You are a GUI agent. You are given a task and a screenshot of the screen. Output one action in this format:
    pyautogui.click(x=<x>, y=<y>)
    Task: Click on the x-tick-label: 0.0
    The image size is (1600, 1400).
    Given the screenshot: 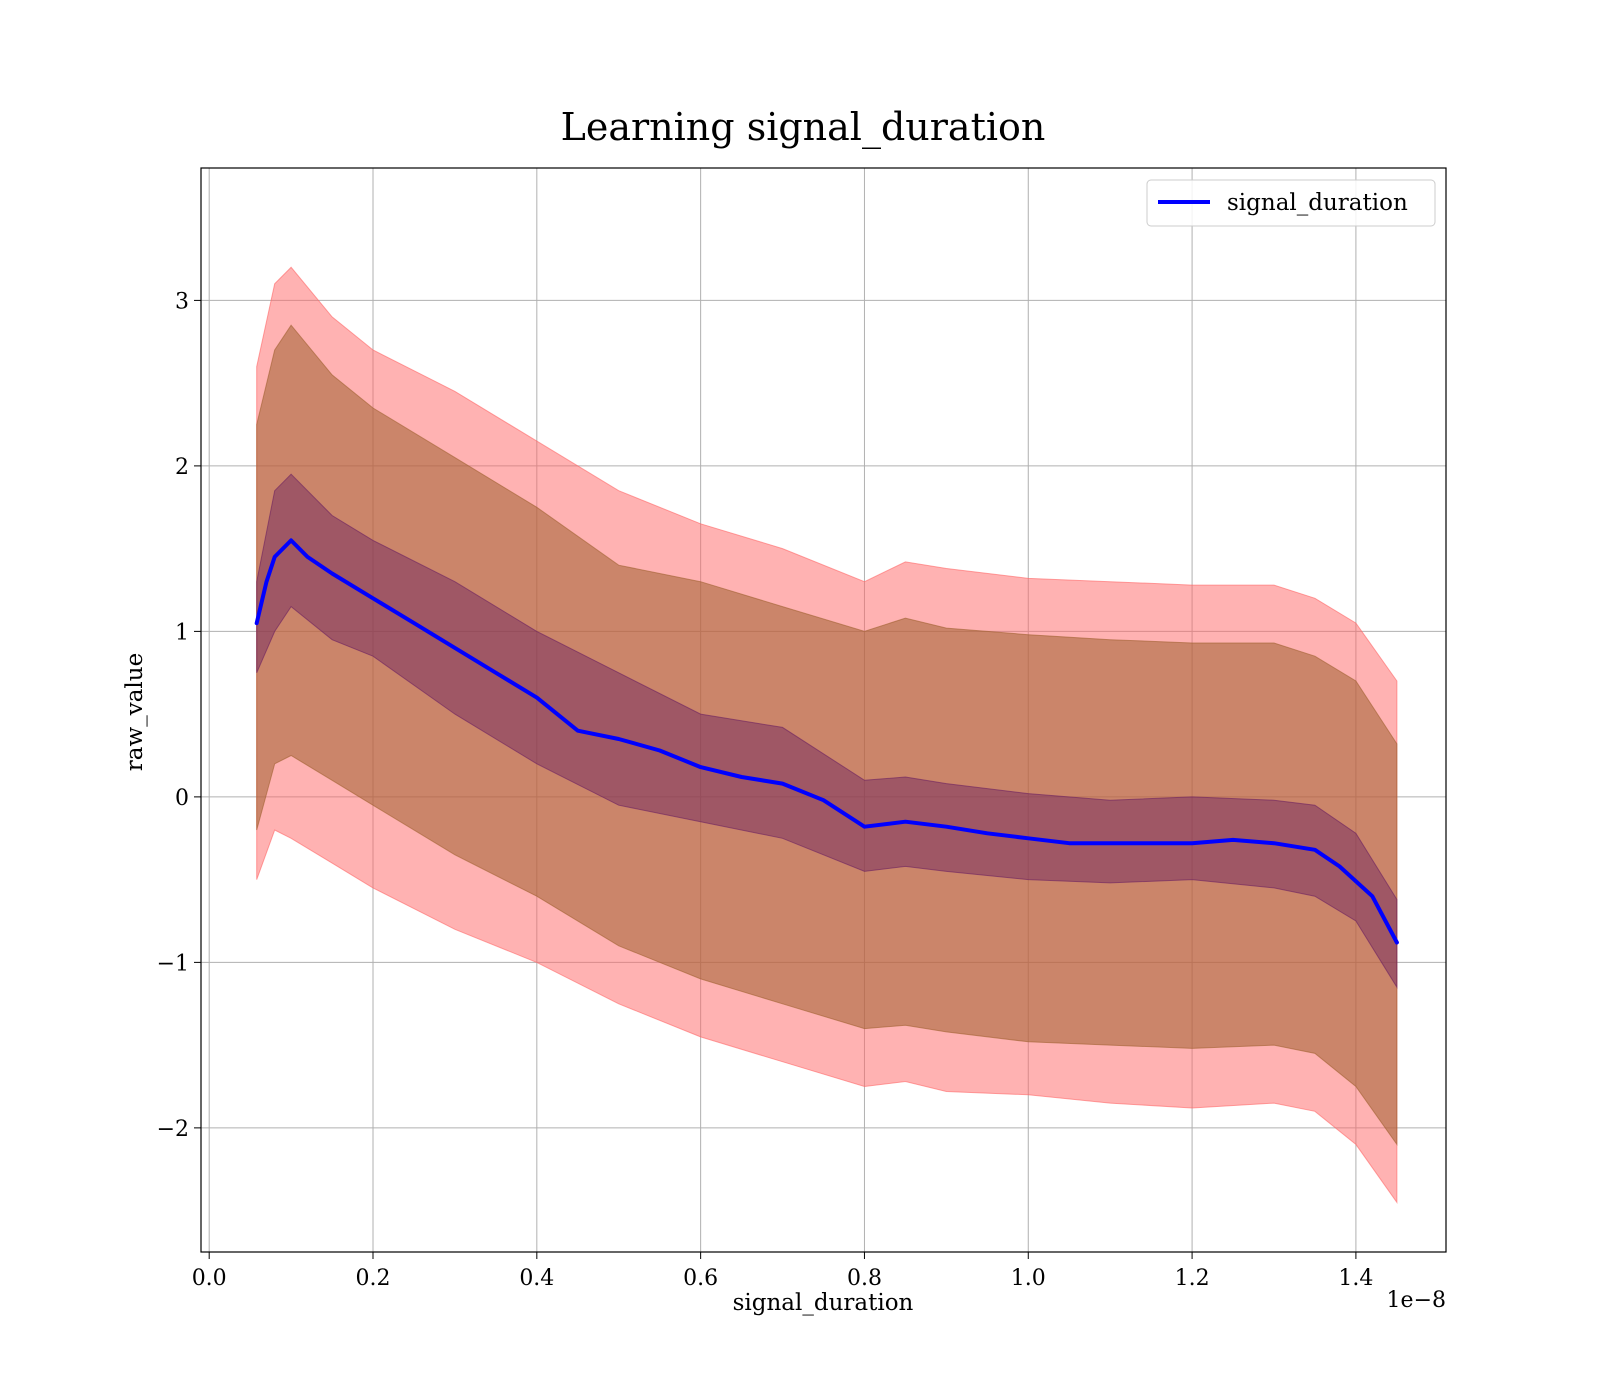 What is the action you would take?
    pyautogui.click(x=209, y=1278)
    